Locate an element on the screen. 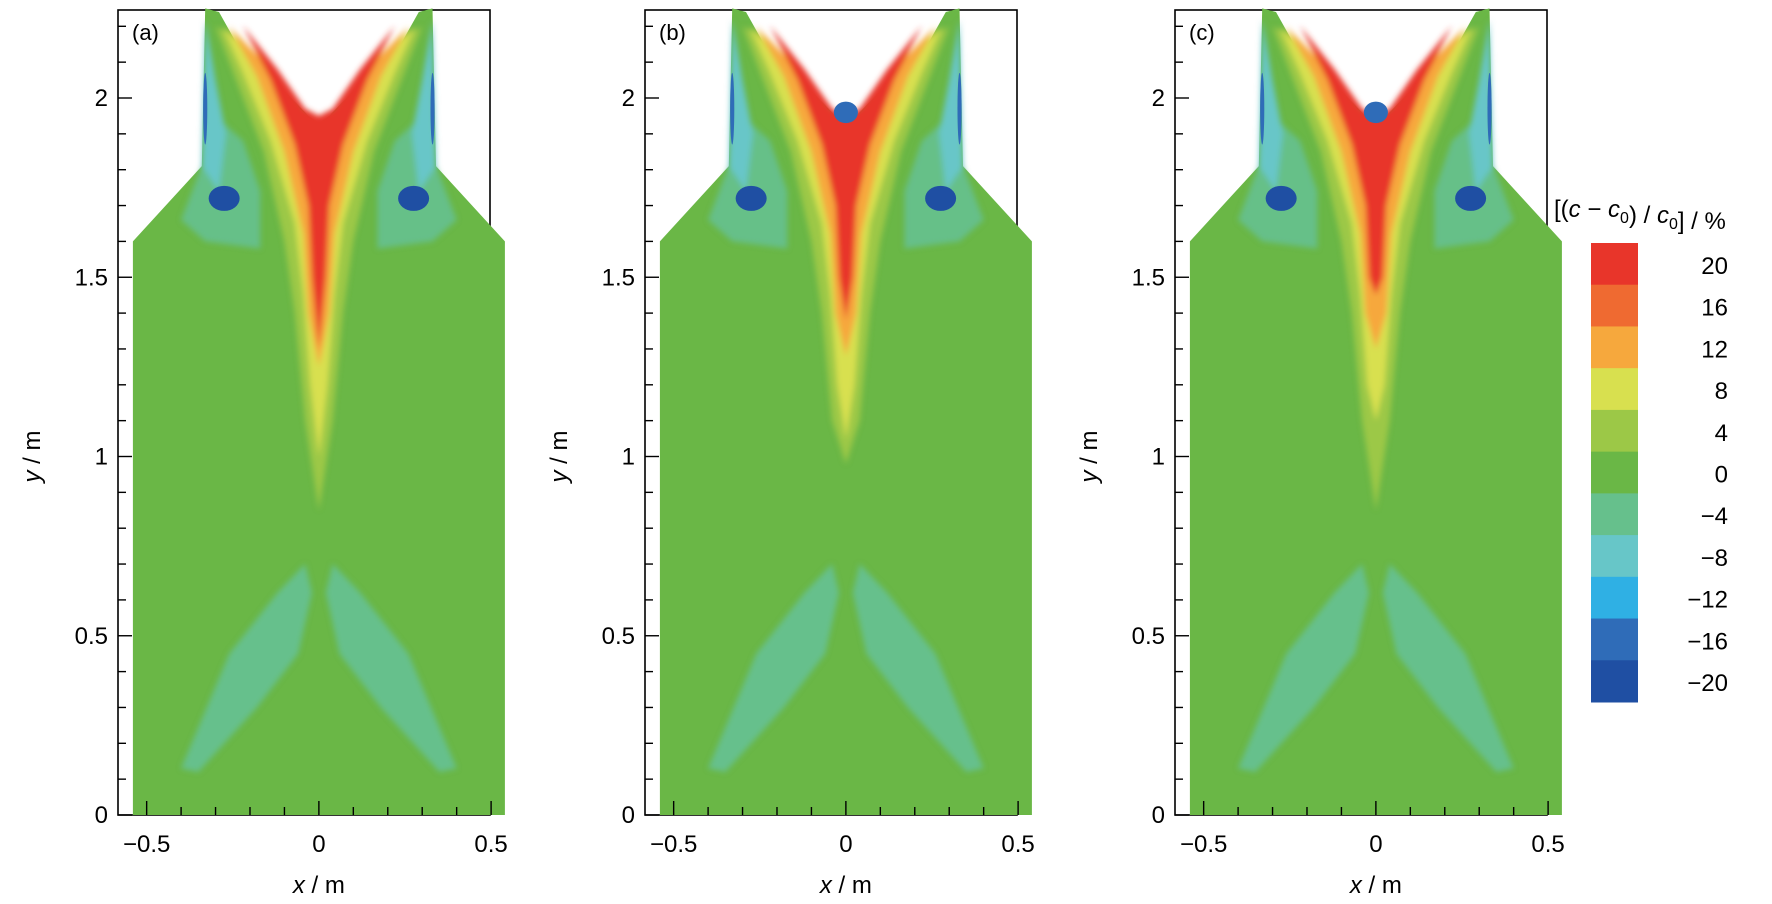  colorbar-tick-label: −8 is located at coordinates (1714, 558).